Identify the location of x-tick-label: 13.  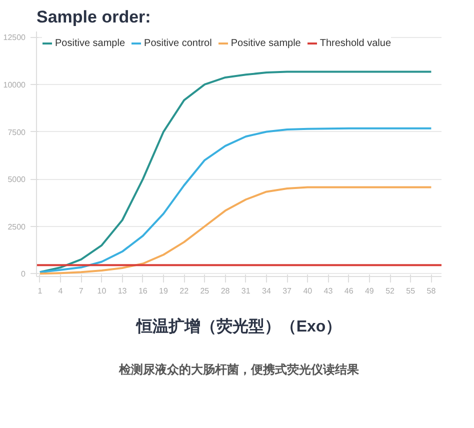
(123, 291).